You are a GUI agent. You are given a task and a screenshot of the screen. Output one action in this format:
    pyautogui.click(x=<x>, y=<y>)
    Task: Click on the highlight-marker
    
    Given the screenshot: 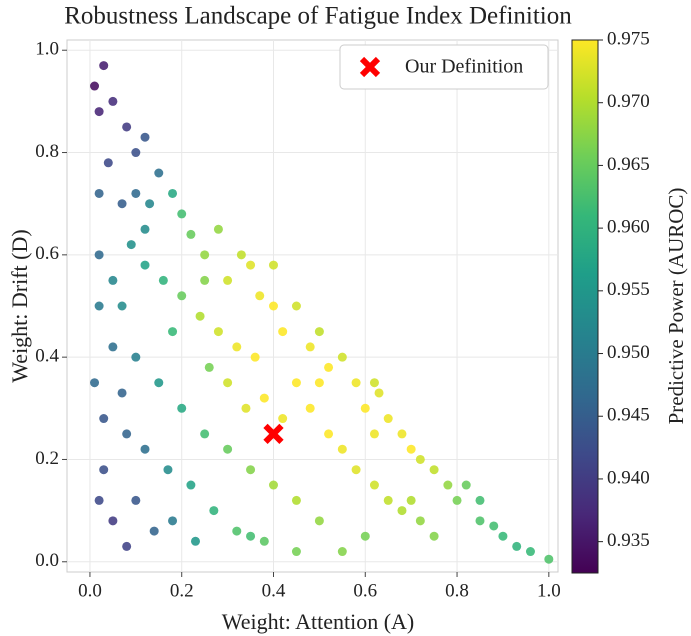 What is the action you would take?
    pyautogui.click(x=273, y=434)
    